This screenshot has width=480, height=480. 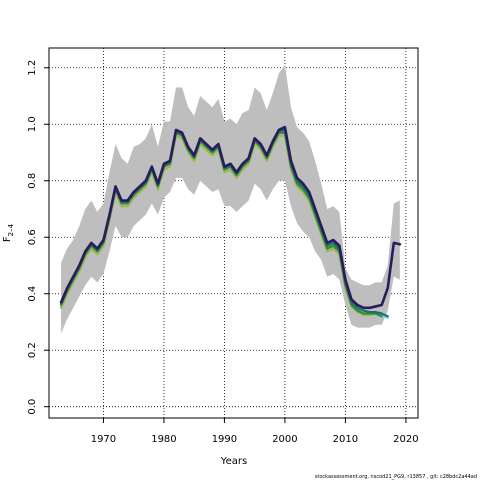 I want to click on x-tick-label-3: 2000, so click(x=284, y=439).